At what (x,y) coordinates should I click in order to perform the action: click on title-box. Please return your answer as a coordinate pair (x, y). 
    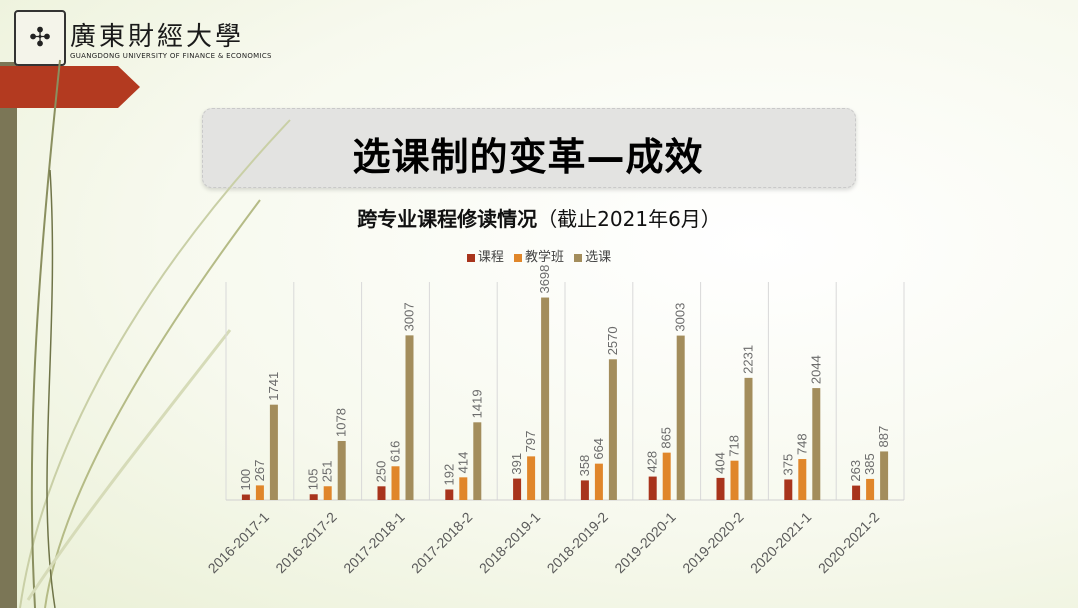
    Looking at the image, I should click on (529, 148).